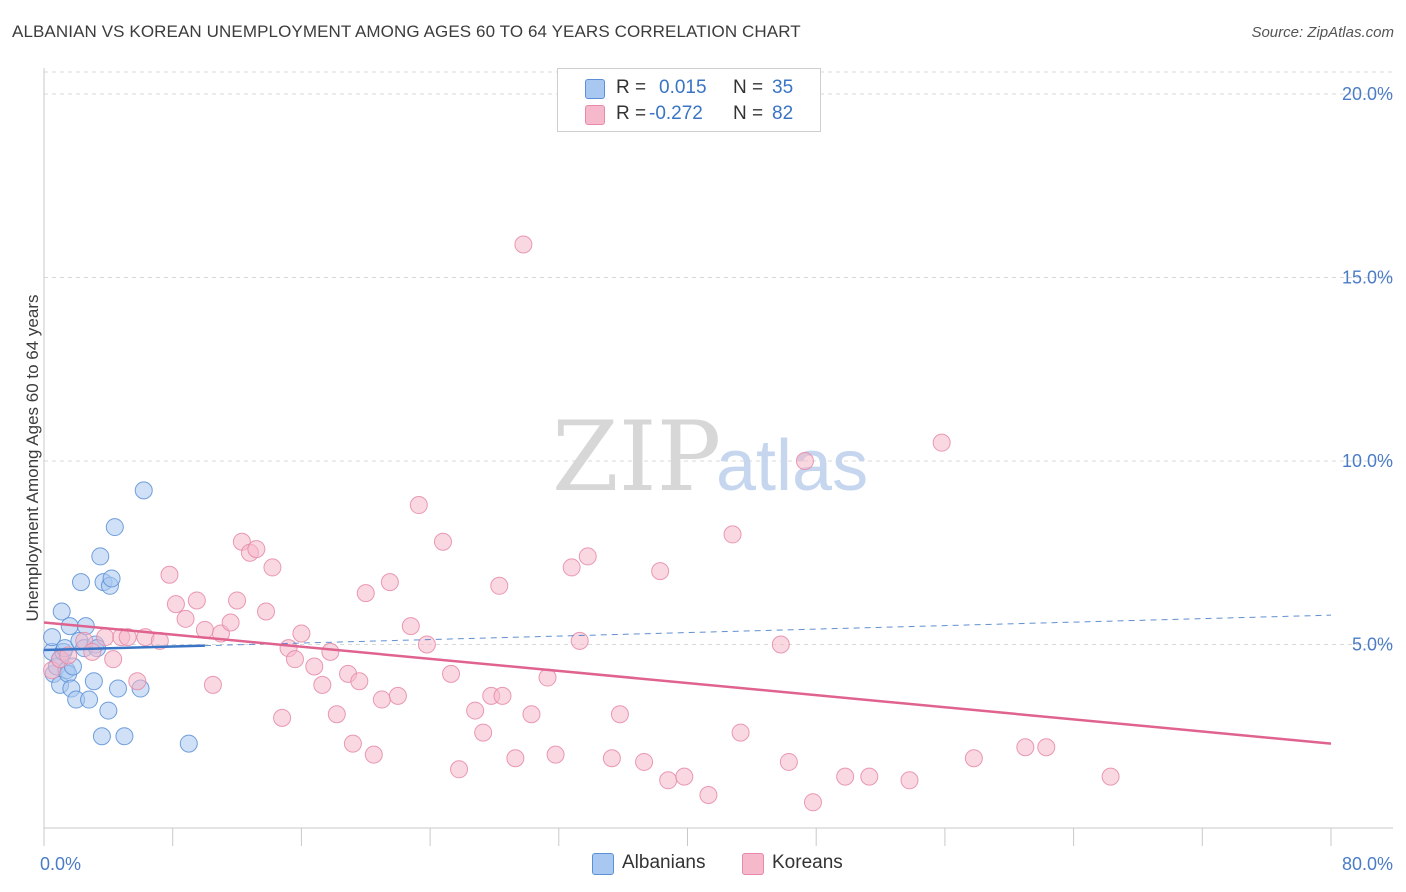  What do you see at coordinates (783, 87) in the screenshot?
I see `legend-n-value: 35` at bounding box center [783, 87].